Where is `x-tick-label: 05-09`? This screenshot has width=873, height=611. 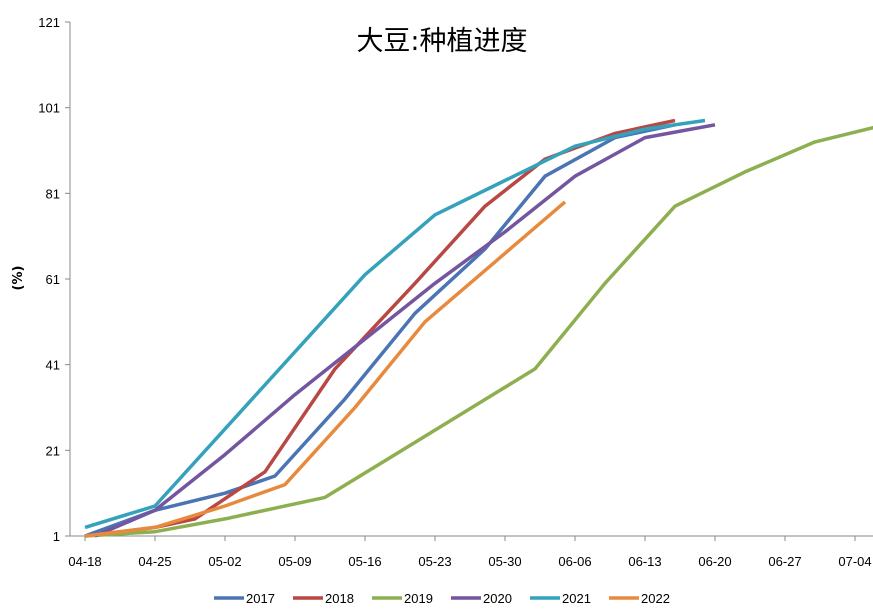 x-tick-label: 05-09 is located at coordinates (294, 561).